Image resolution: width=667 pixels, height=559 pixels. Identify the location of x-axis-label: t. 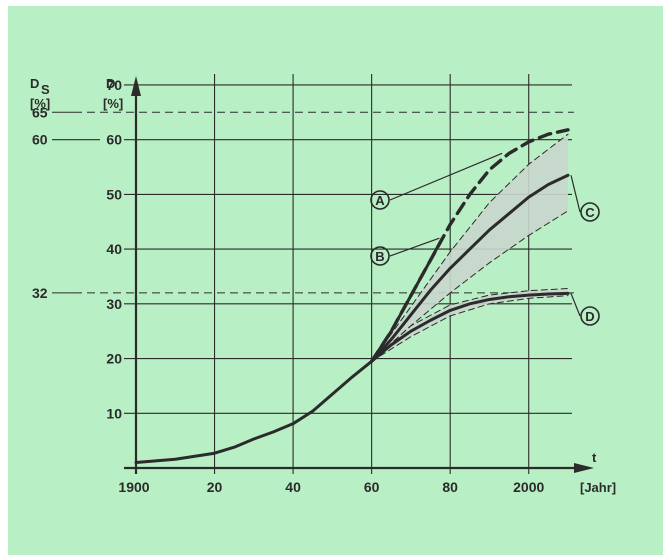
(594, 457).